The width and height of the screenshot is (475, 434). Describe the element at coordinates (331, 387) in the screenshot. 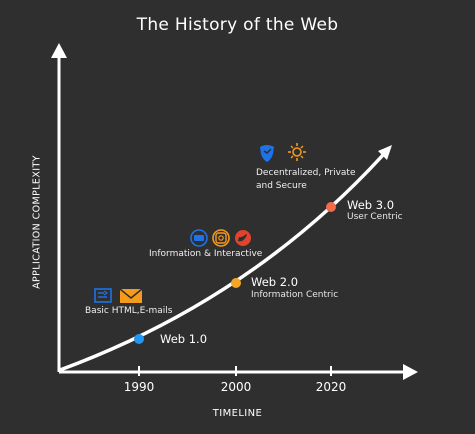

I see `tick-label-2020: 2020` at that location.